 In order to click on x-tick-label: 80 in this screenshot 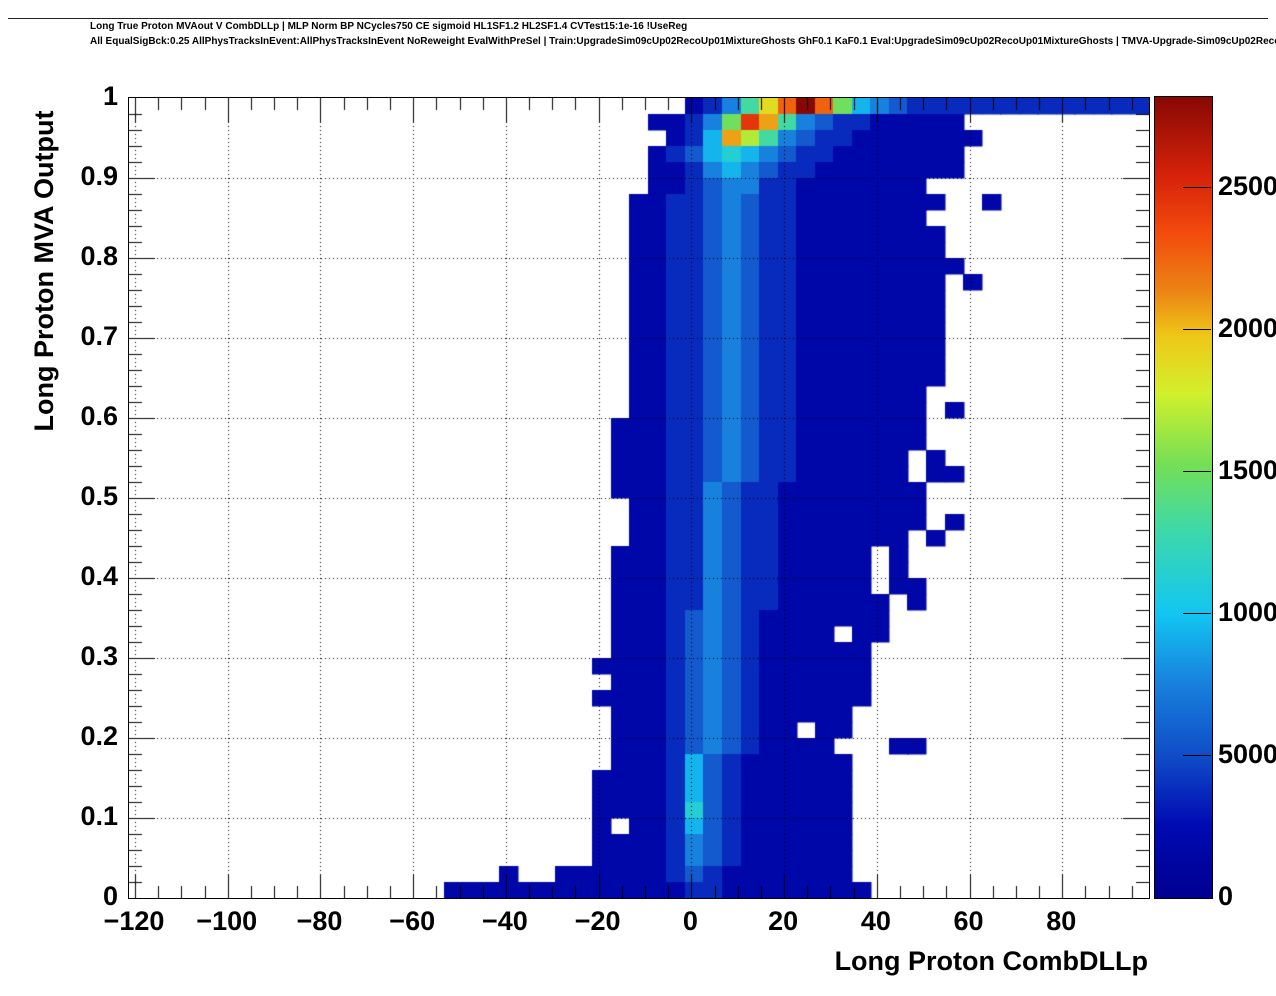, I will do `click(1061, 921)`.